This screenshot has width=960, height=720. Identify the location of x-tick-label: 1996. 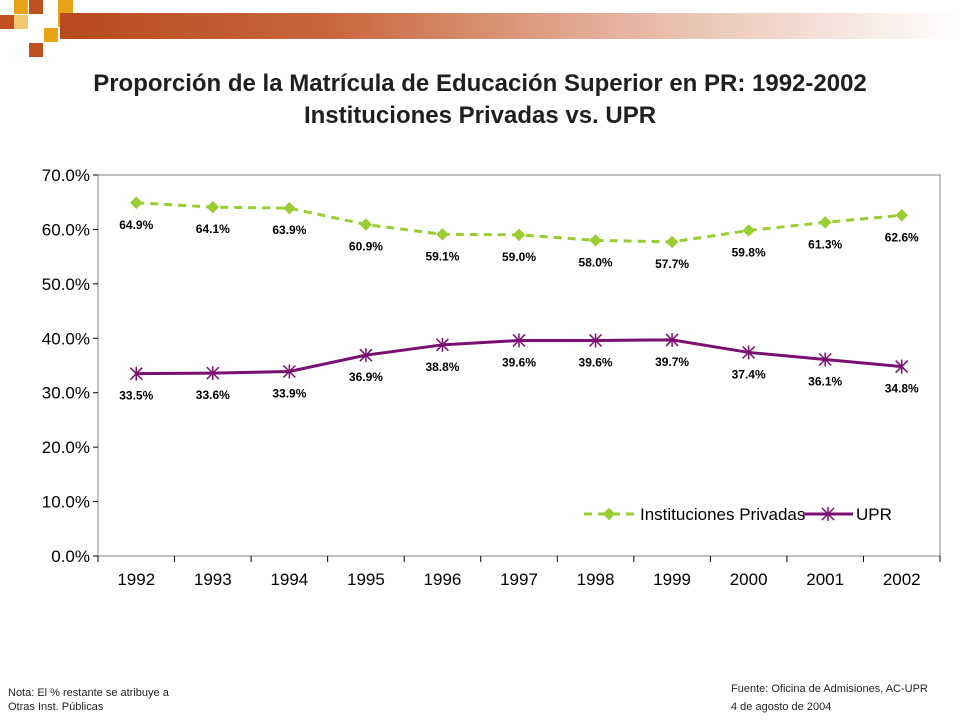
(443, 579).